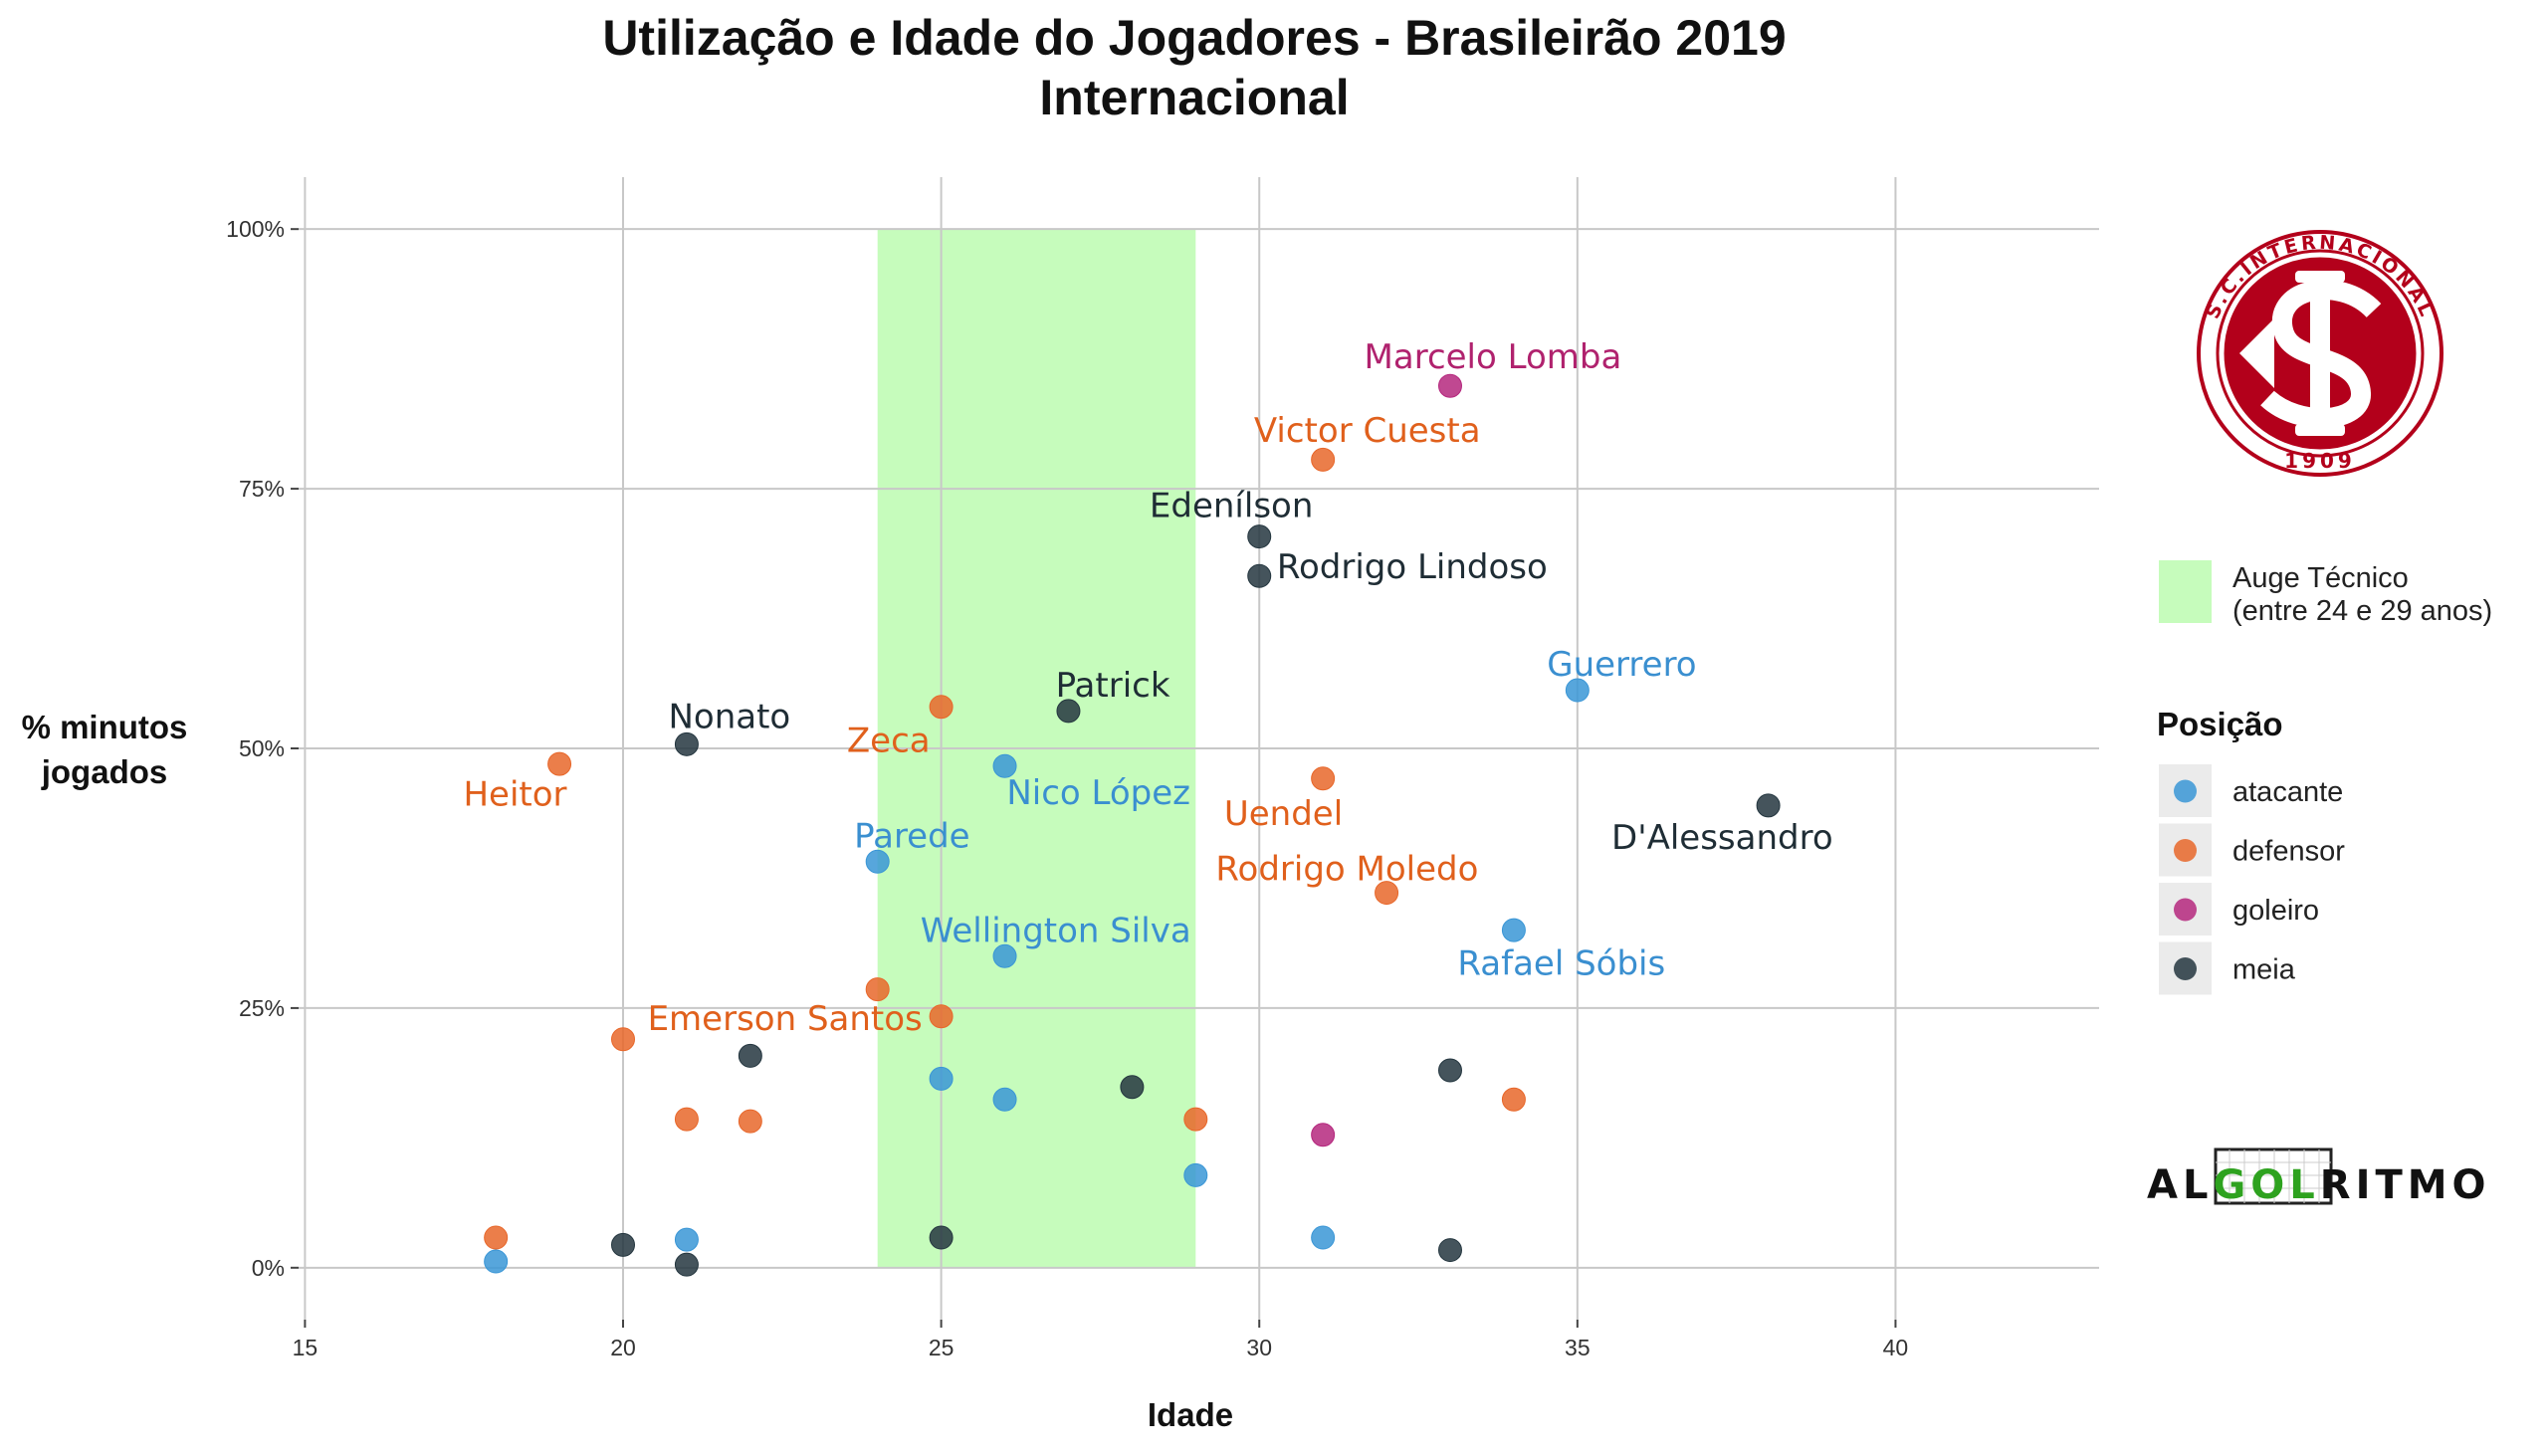 The height and width of the screenshot is (1456, 2548). What do you see at coordinates (255, 229) in the screenshot?
I see `y-tick-label: 100%` at bounding box center [255, 229].